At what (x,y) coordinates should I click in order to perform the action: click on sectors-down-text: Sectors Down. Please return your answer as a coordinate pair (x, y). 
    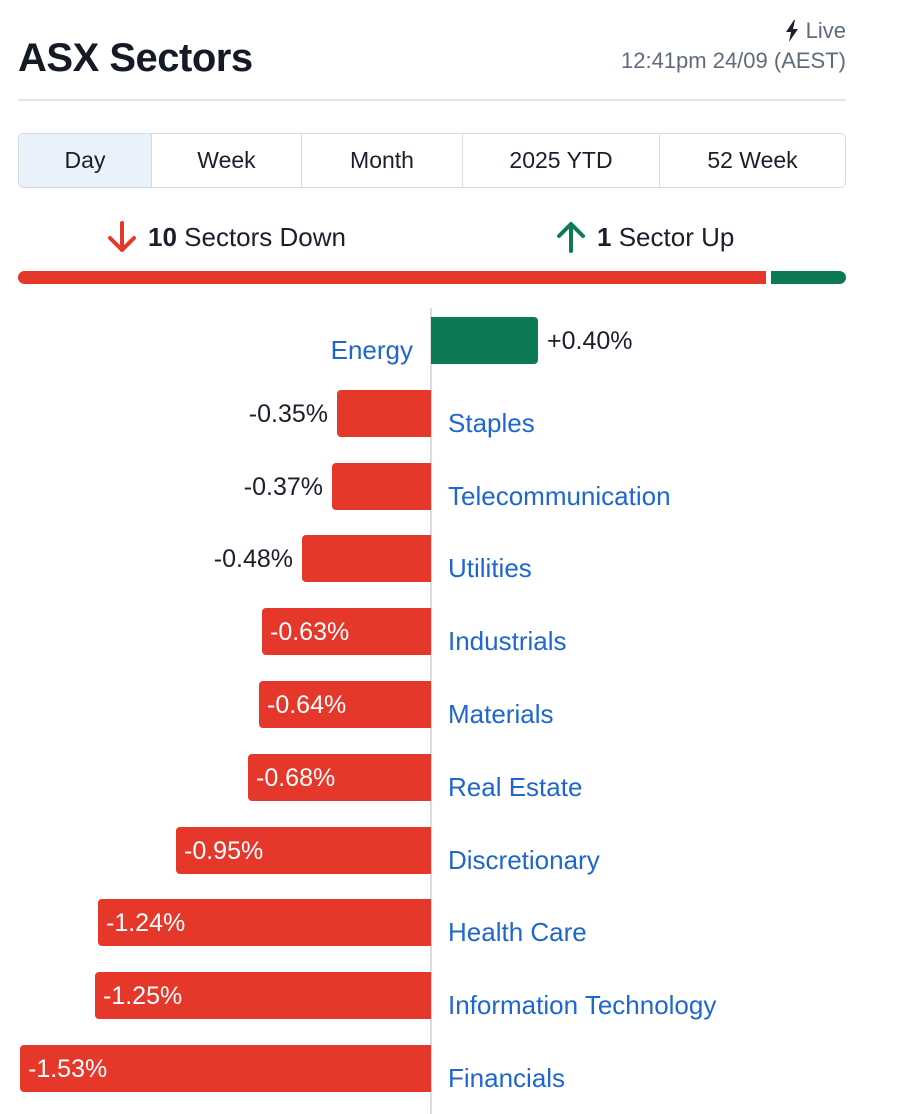
    Looking at the image, I should click on (265, 236).